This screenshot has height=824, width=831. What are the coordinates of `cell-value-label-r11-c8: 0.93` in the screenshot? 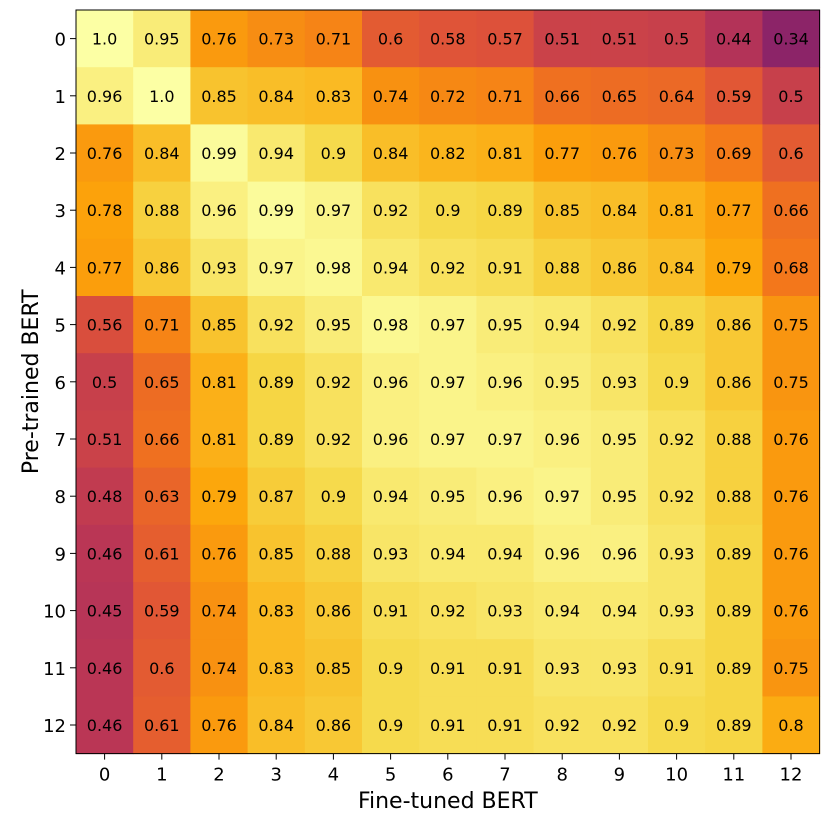 It's located at (562, 668).